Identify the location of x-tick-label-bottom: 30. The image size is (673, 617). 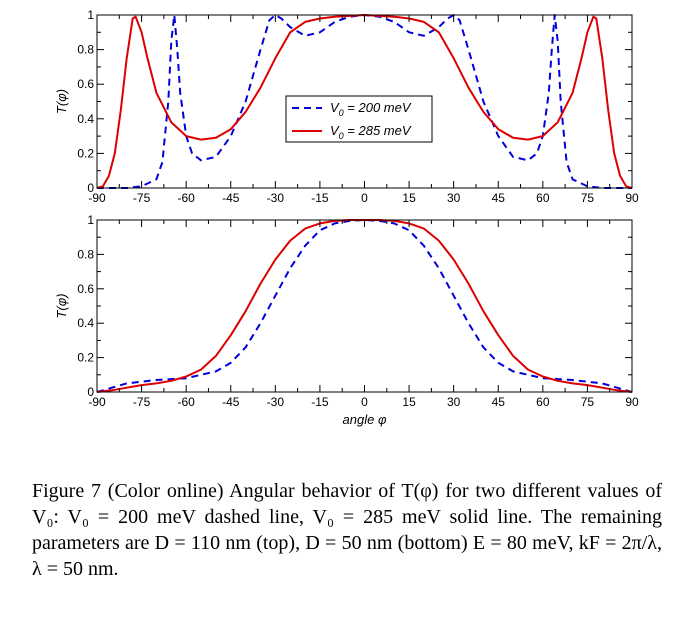
(454, 402).